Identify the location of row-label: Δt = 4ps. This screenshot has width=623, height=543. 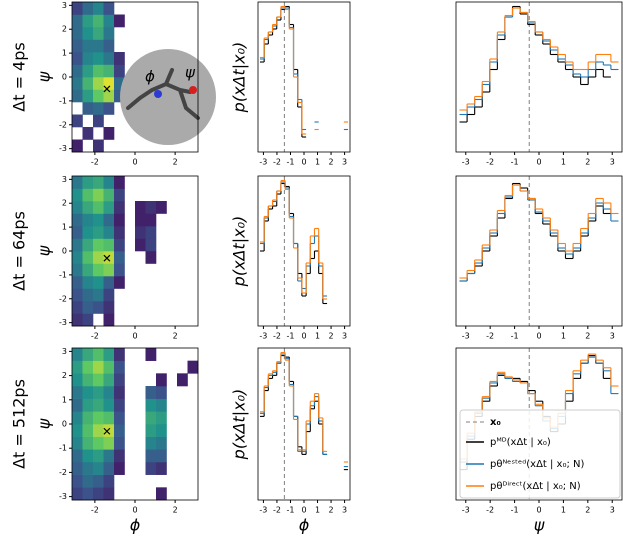
(19, 76).